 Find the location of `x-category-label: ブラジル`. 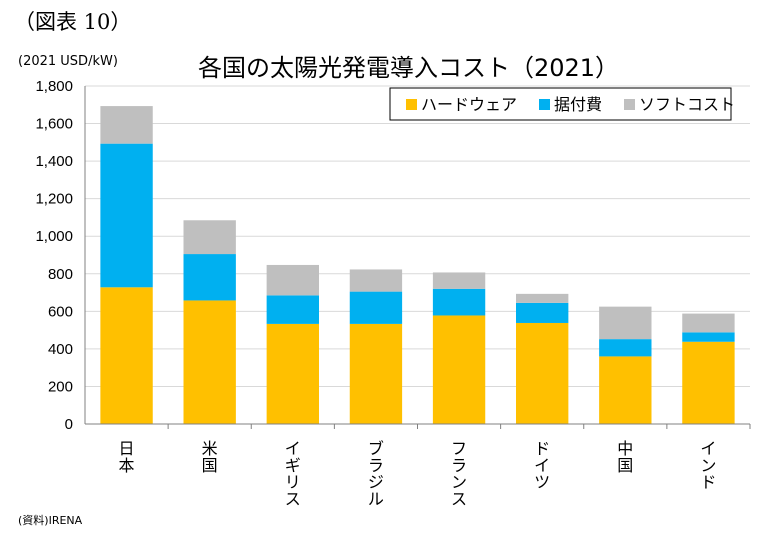

x-category-label: ブラジル is located at coordinates (376, 473).